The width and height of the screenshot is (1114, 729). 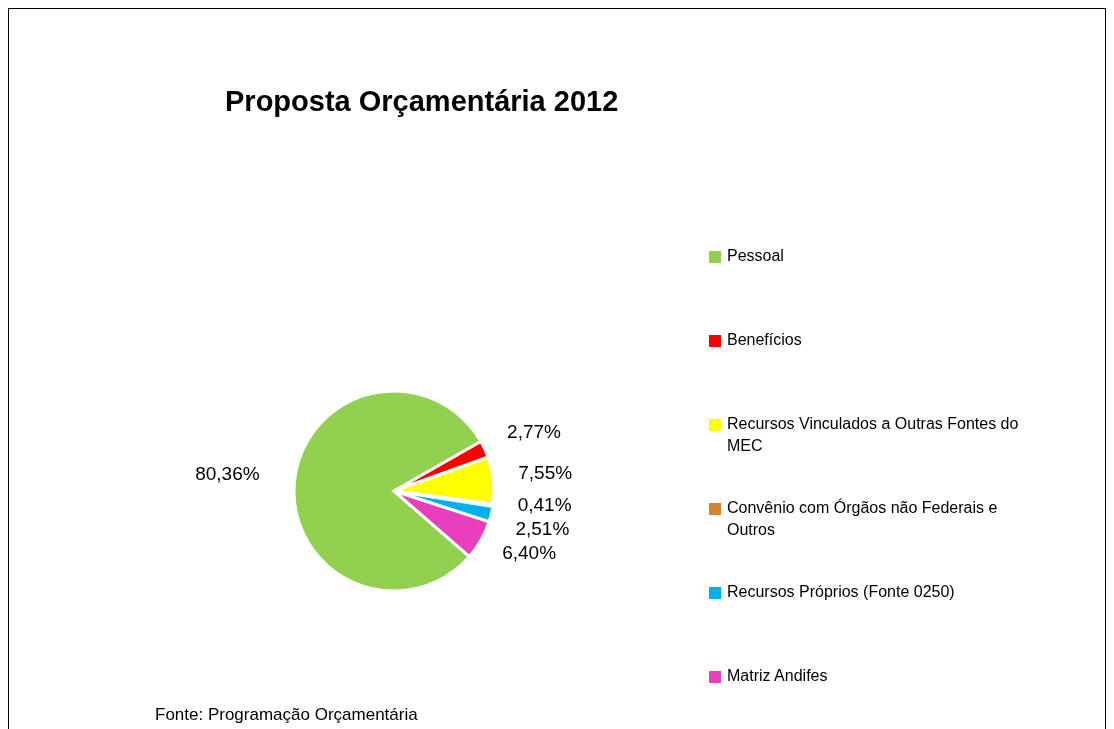 I want to click on legend-label: Recursos Próprios (Fonte 0250), so click(x=841, y=592).